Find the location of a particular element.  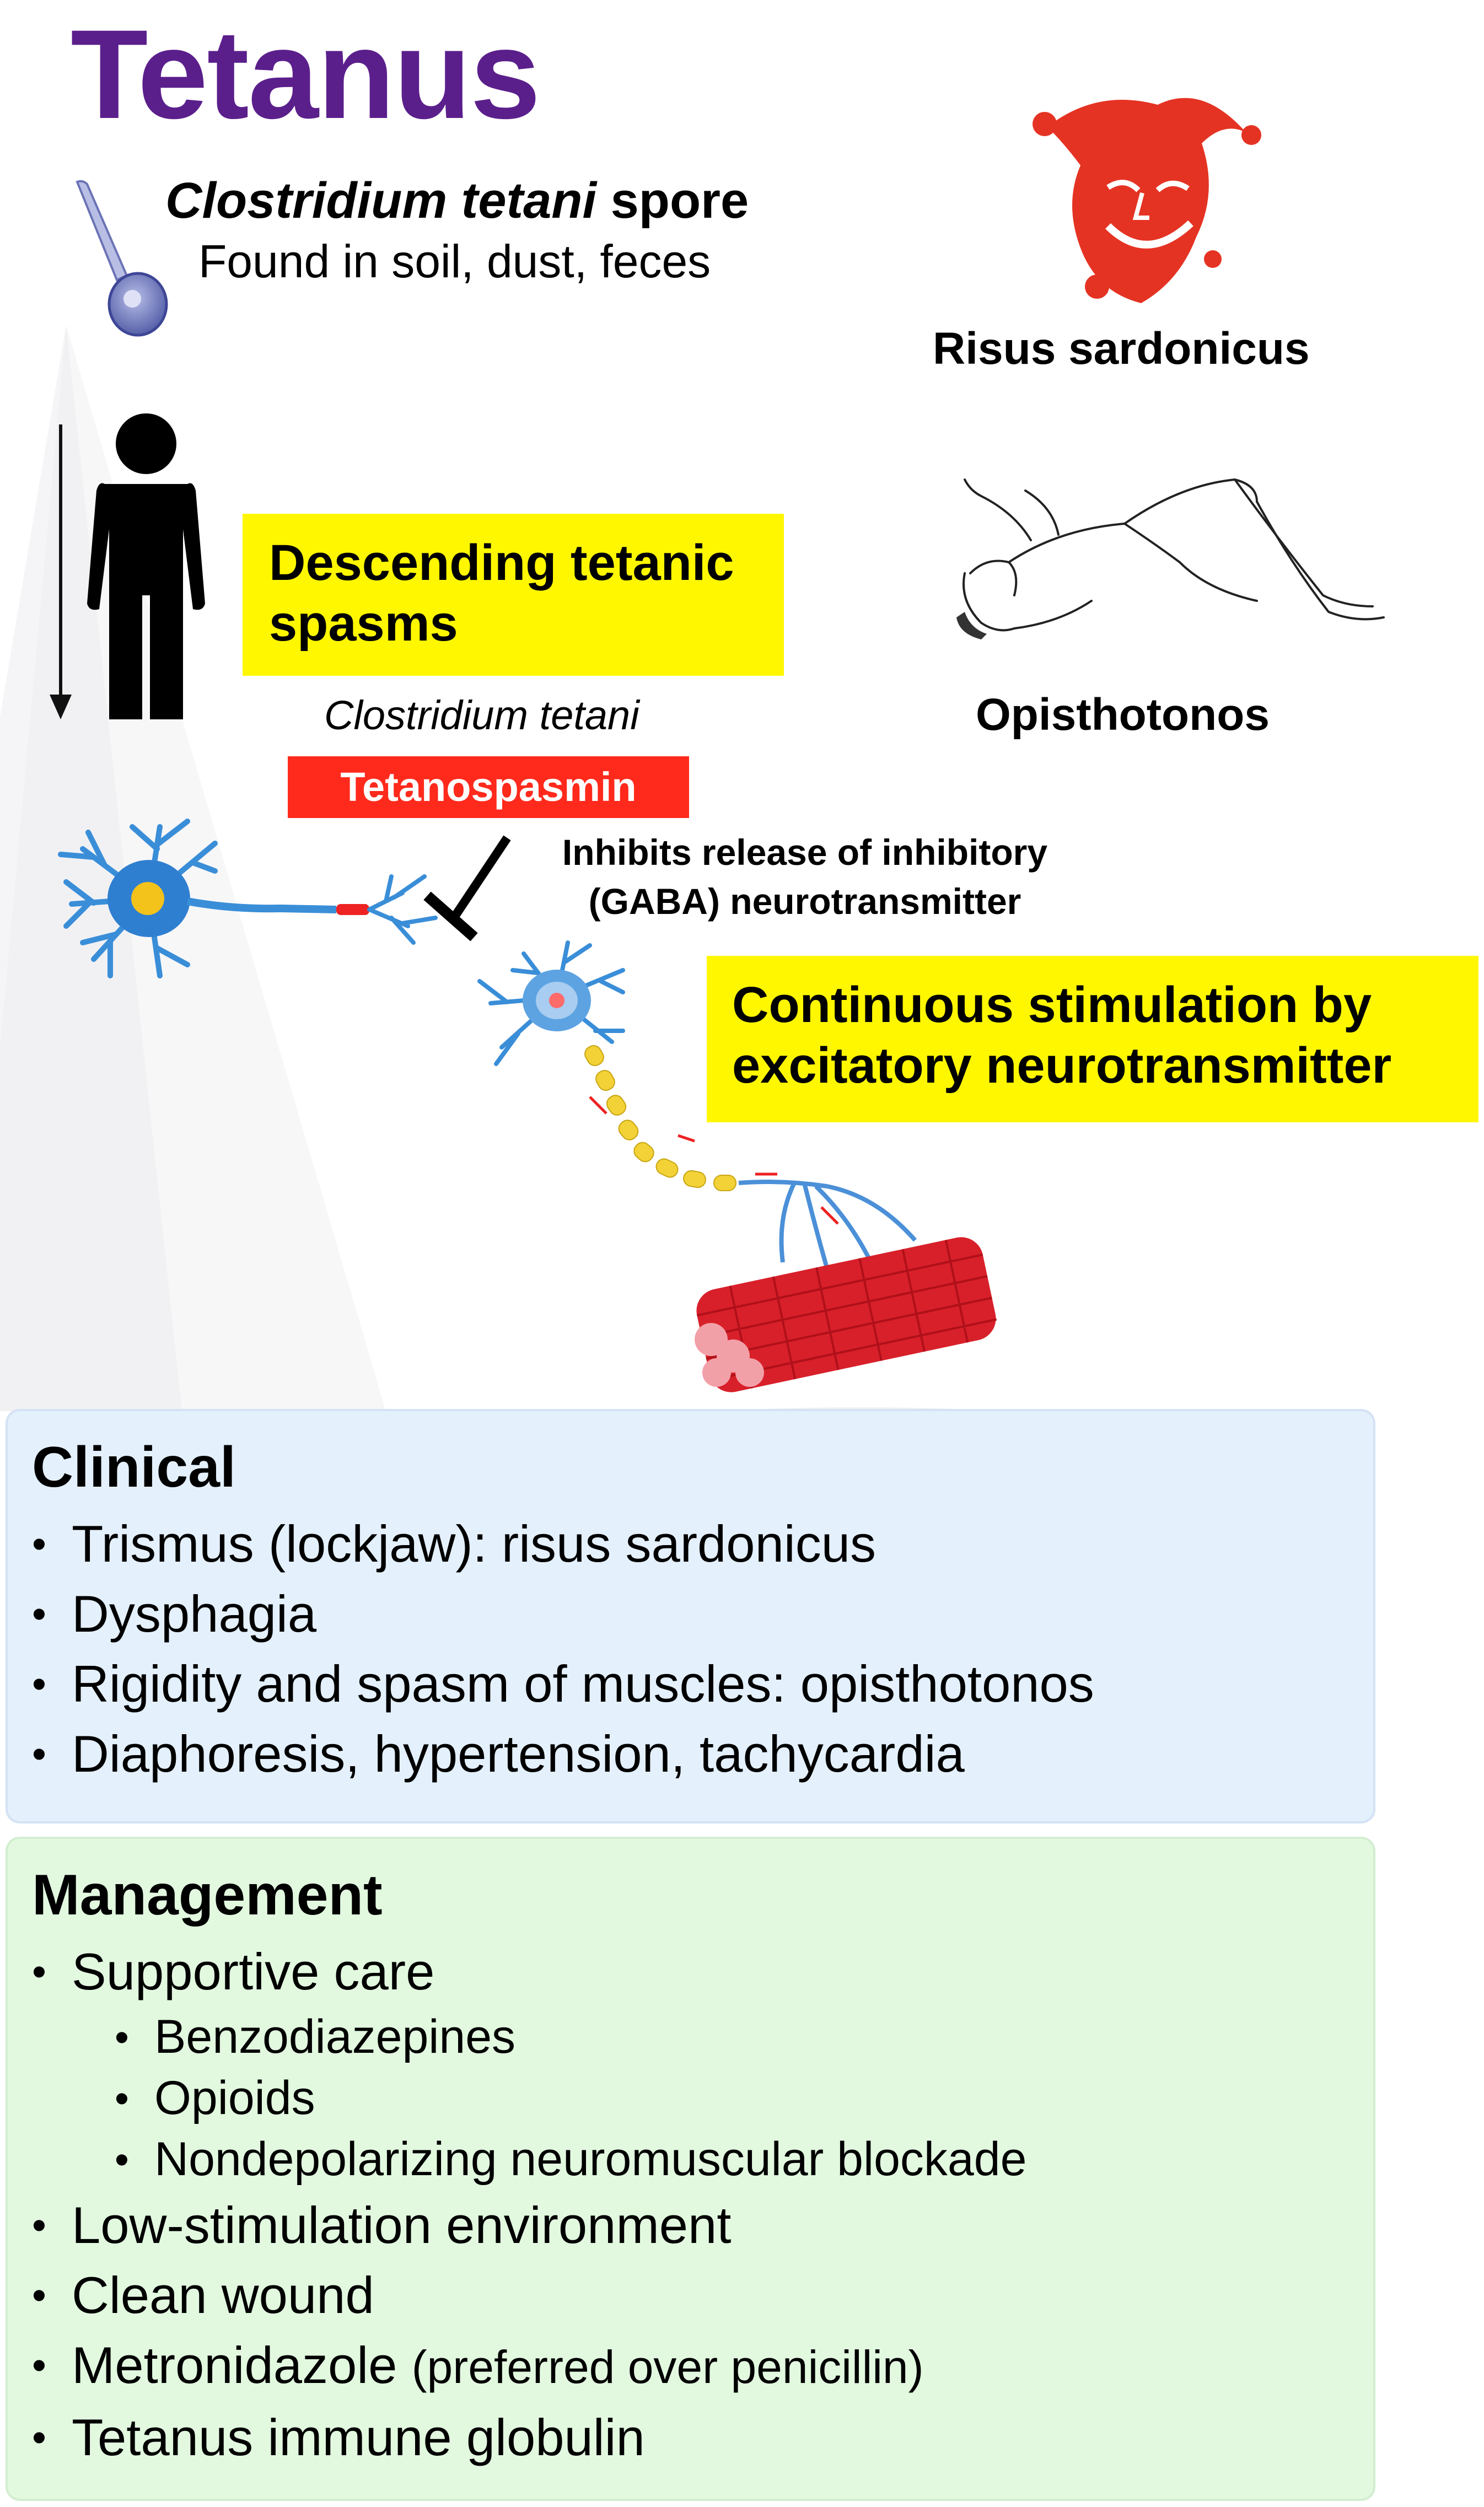

spore-word: spore is located at coordinates (680, 201).